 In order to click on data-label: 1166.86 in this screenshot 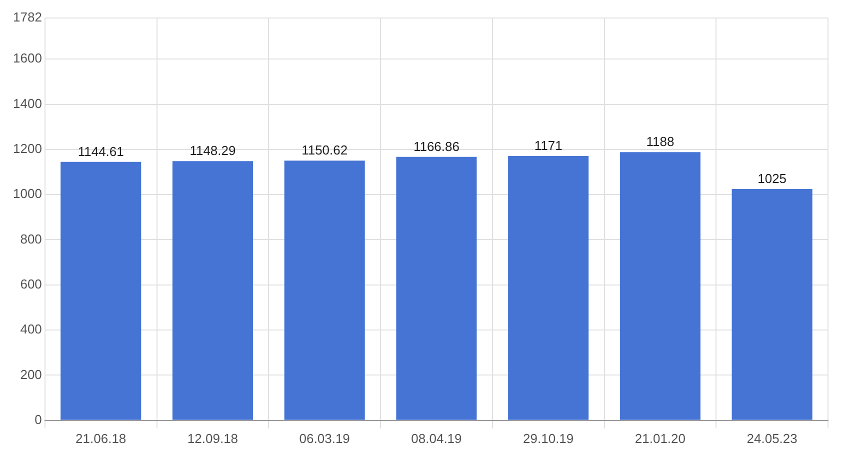, I will do `click(436, 146)`.